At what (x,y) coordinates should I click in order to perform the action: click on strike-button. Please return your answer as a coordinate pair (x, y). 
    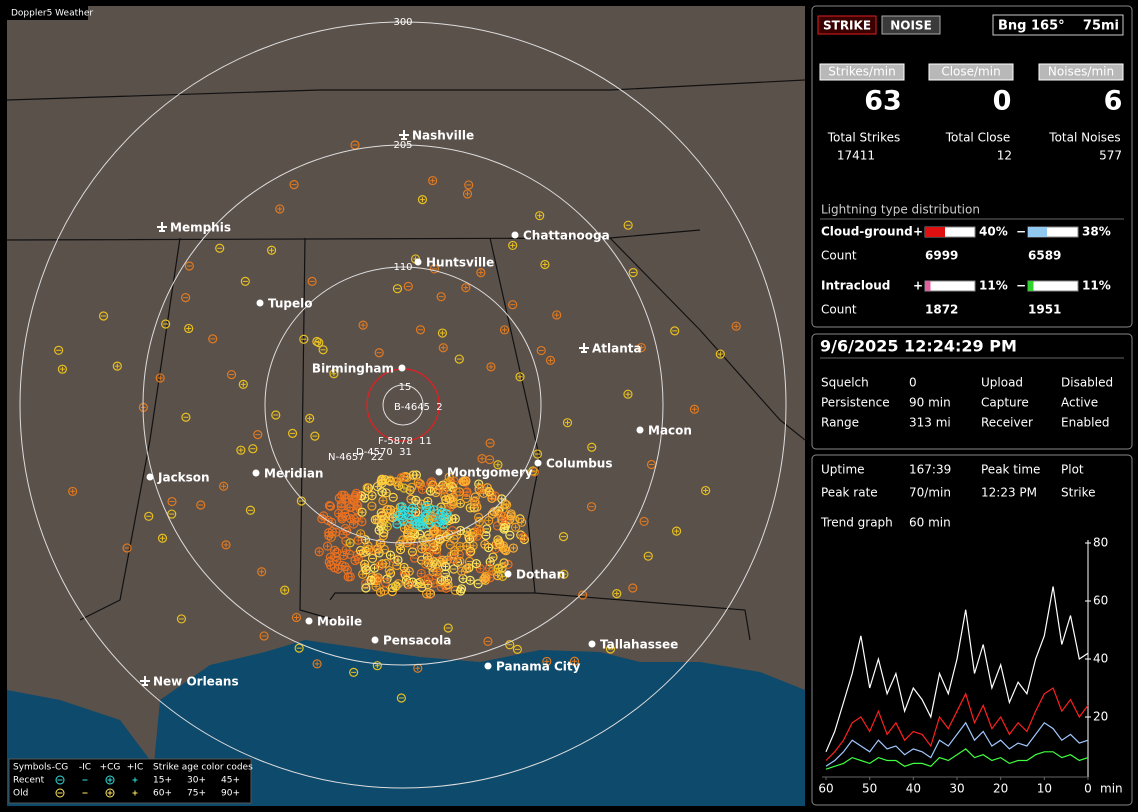
    Looking at the image, I should click on (847, 25).